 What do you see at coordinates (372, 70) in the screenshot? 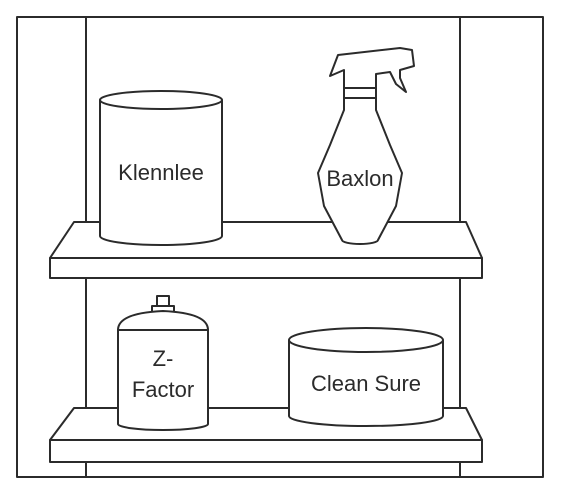
I see `spray-trigger-head` at bounding box center [372, 70].